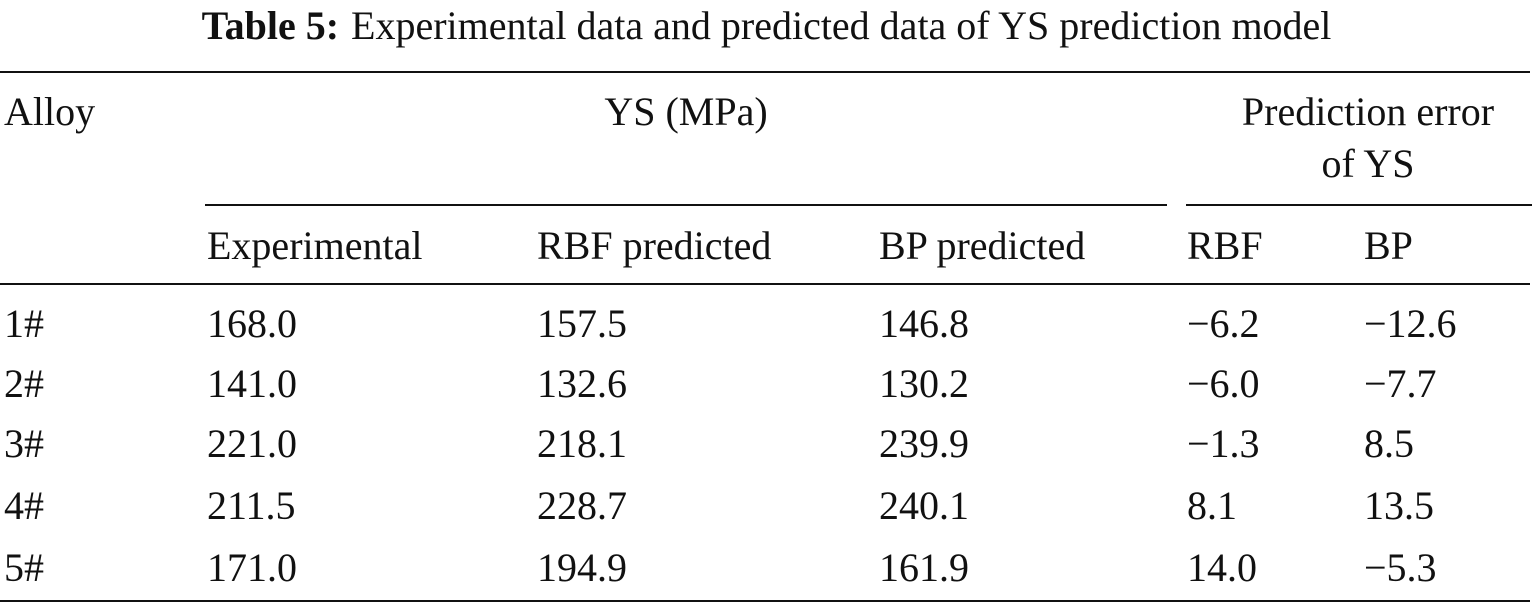 This screenshot has height=608, width=1533. I want to click on header-bottom-rule, so click(765, 284).